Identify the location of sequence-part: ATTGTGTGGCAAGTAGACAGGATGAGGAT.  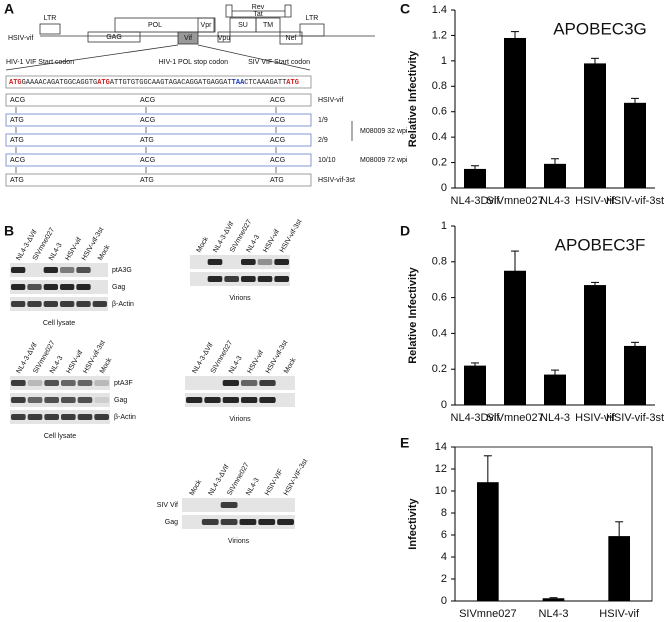
(171, 83).